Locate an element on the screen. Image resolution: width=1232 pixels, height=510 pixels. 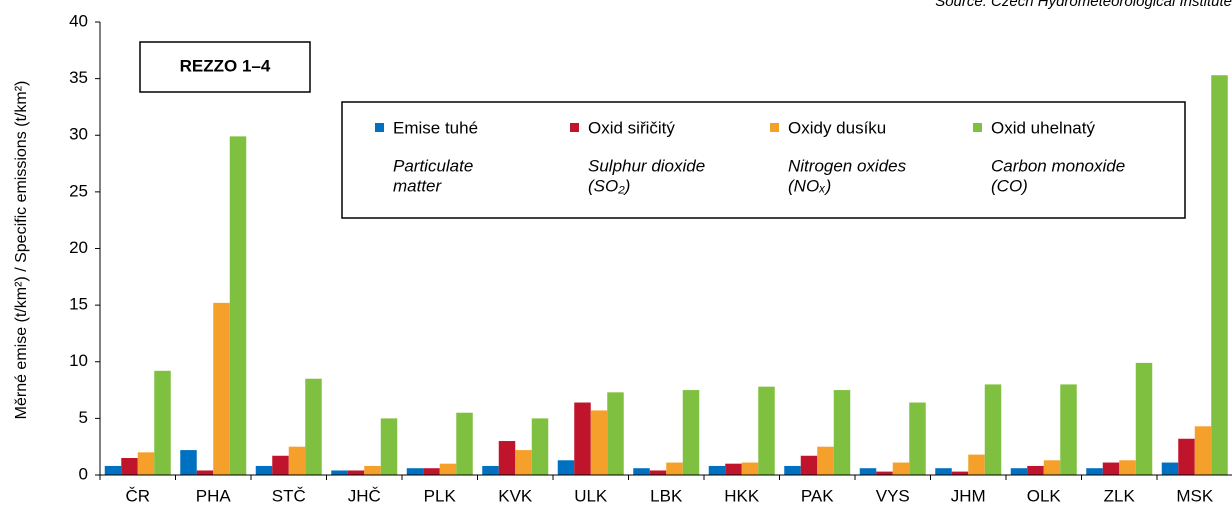
y-tick-label: 40 is located at coordinates (78, 20).